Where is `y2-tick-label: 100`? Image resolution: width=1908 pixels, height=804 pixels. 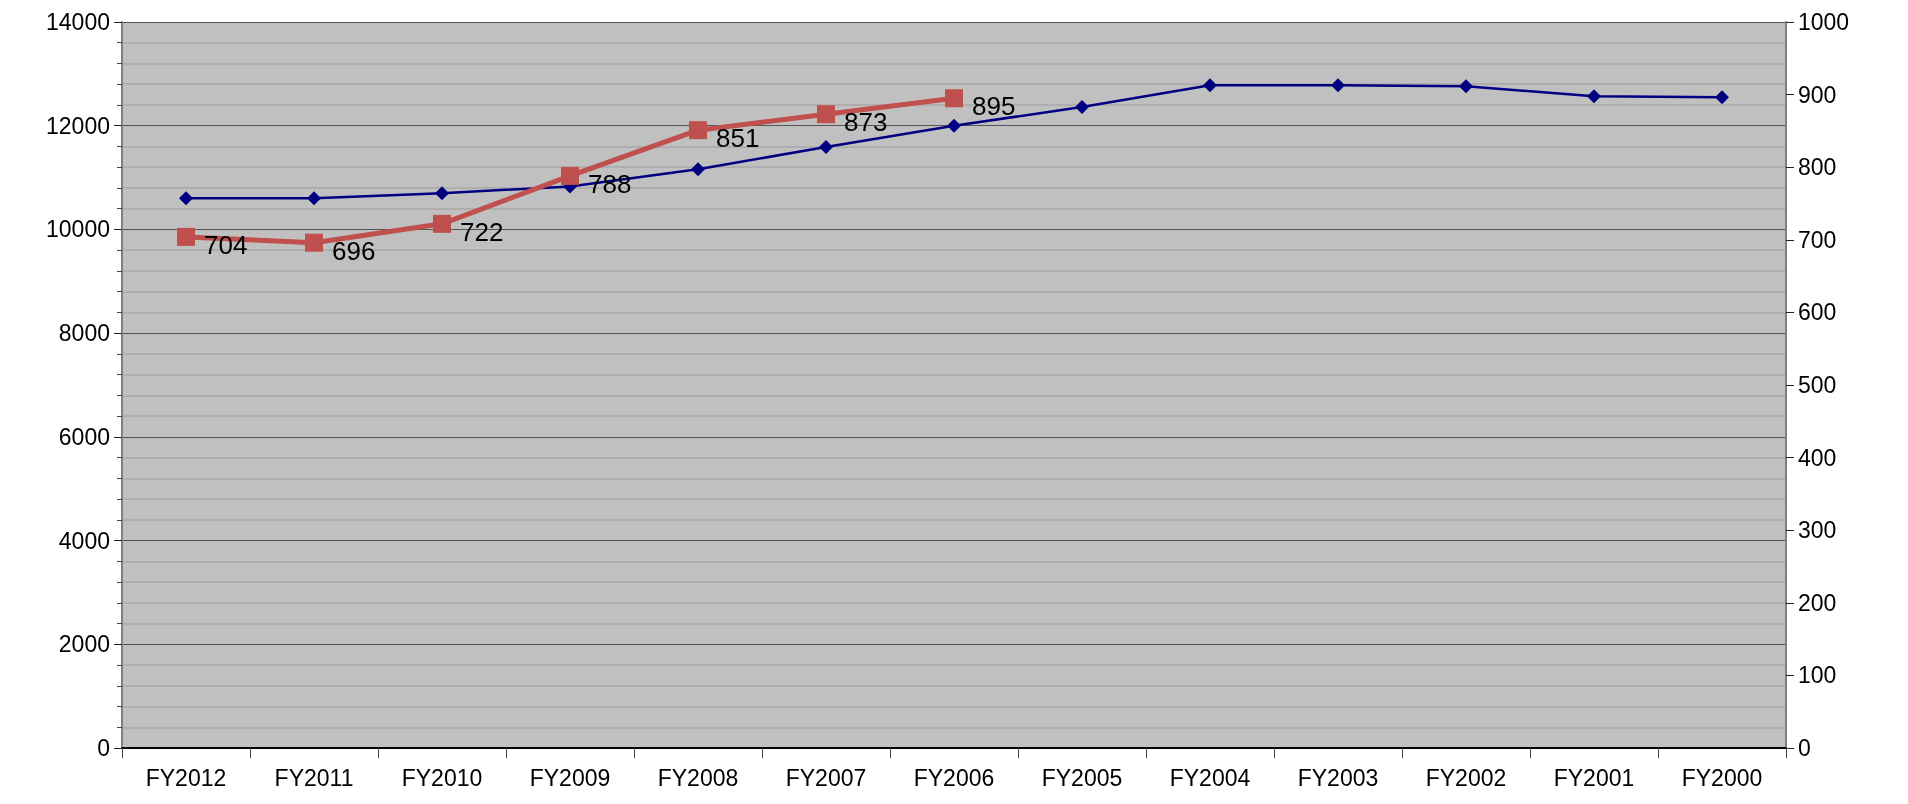 y2-tick-label: 100 is located at coordinates (1817, 675).